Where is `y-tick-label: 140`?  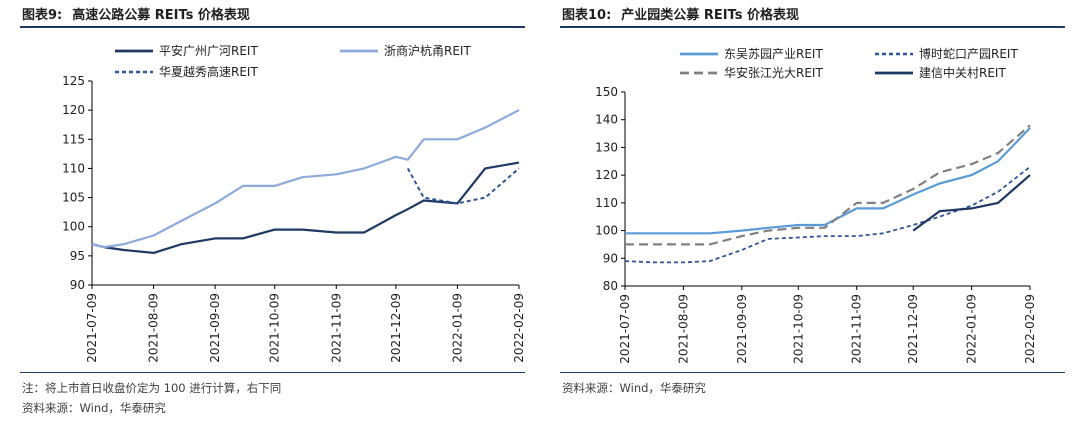
y-tick-label: 140 is located at coordinates (606, 120).